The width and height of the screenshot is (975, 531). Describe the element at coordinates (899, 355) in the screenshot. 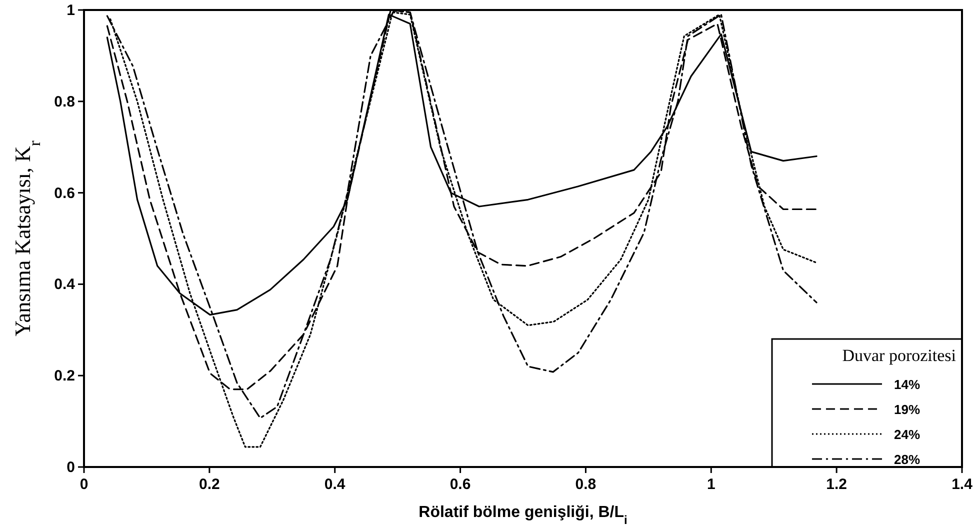

I see `legend-title: Duvar porozitesi` at that location.